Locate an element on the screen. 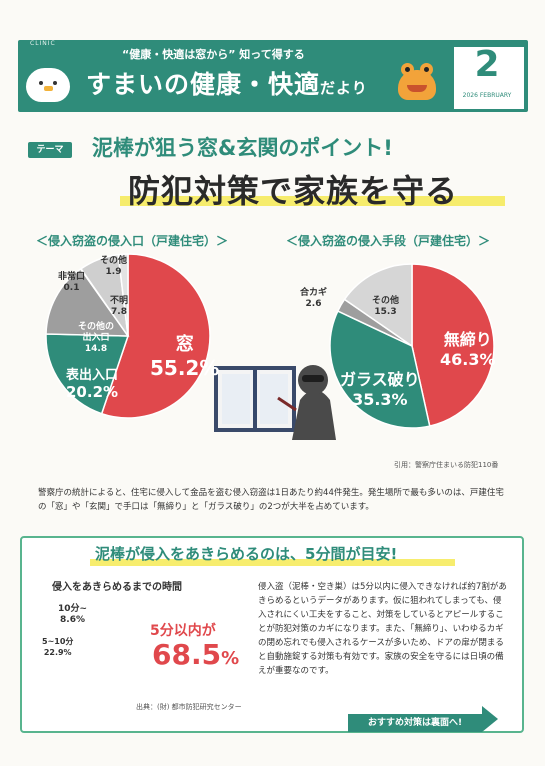 This screenshot has height=766, width=545. chart3-title: 侵入をあきらめるまでの時間 is located at coordinates (117, 587).